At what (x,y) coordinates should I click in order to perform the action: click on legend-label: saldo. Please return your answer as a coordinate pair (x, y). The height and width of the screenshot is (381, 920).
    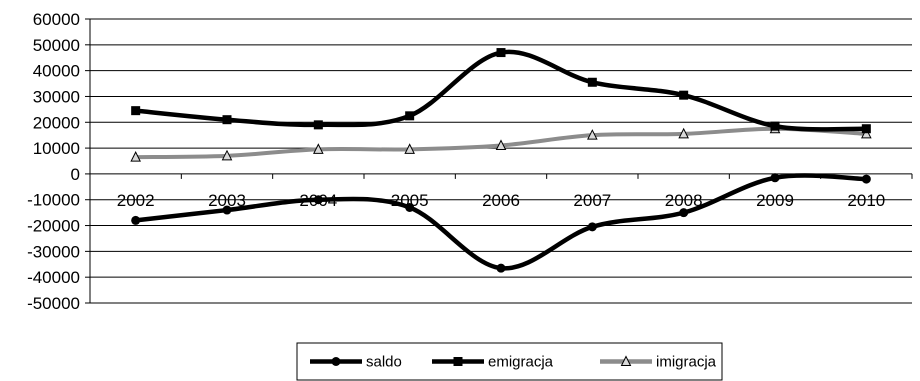
    Looking at the image, I should click on (384, 362).